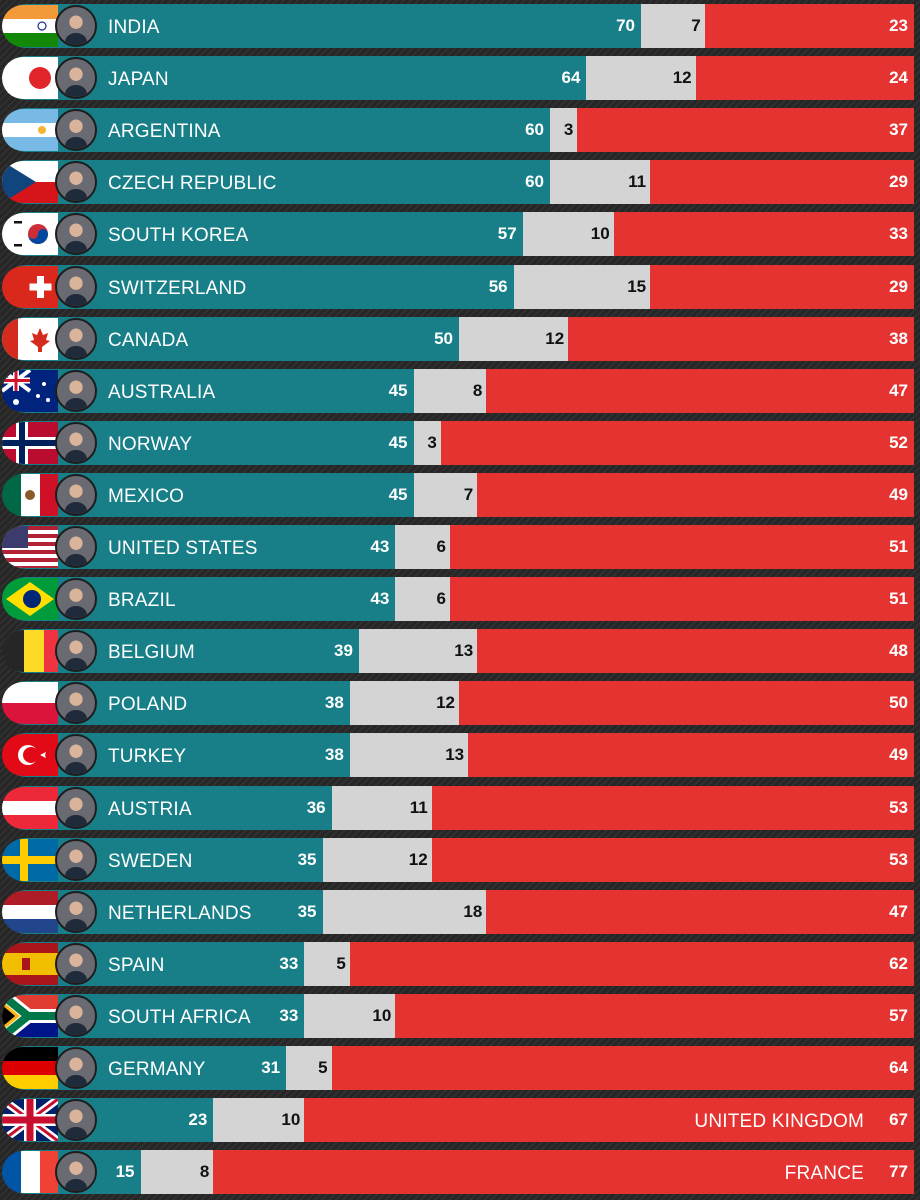  What do you see at coordinates (460, 130) in the screenshot?
I see `chart-row: ARGENTINA 60 3 37` at bounding box center [460, 130].